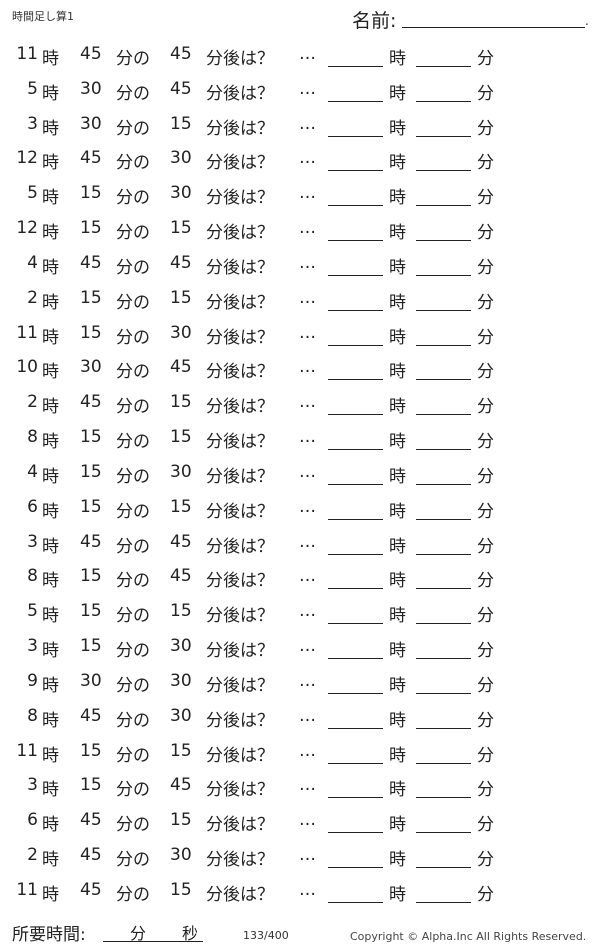 The width and height of the screenshot is (600, 949). I want to click on problem-minute: 30, so click(91, 680).